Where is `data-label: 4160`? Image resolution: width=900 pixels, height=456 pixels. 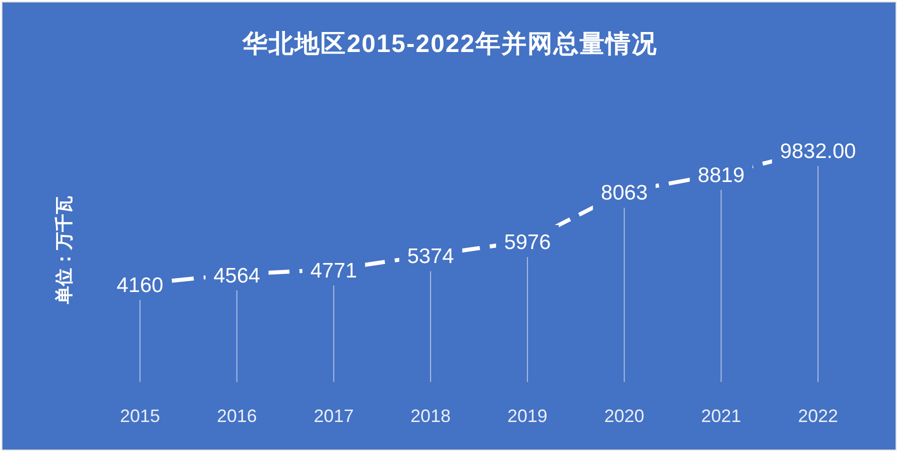 data-label: 4160 is located at coordinates (140, 285).